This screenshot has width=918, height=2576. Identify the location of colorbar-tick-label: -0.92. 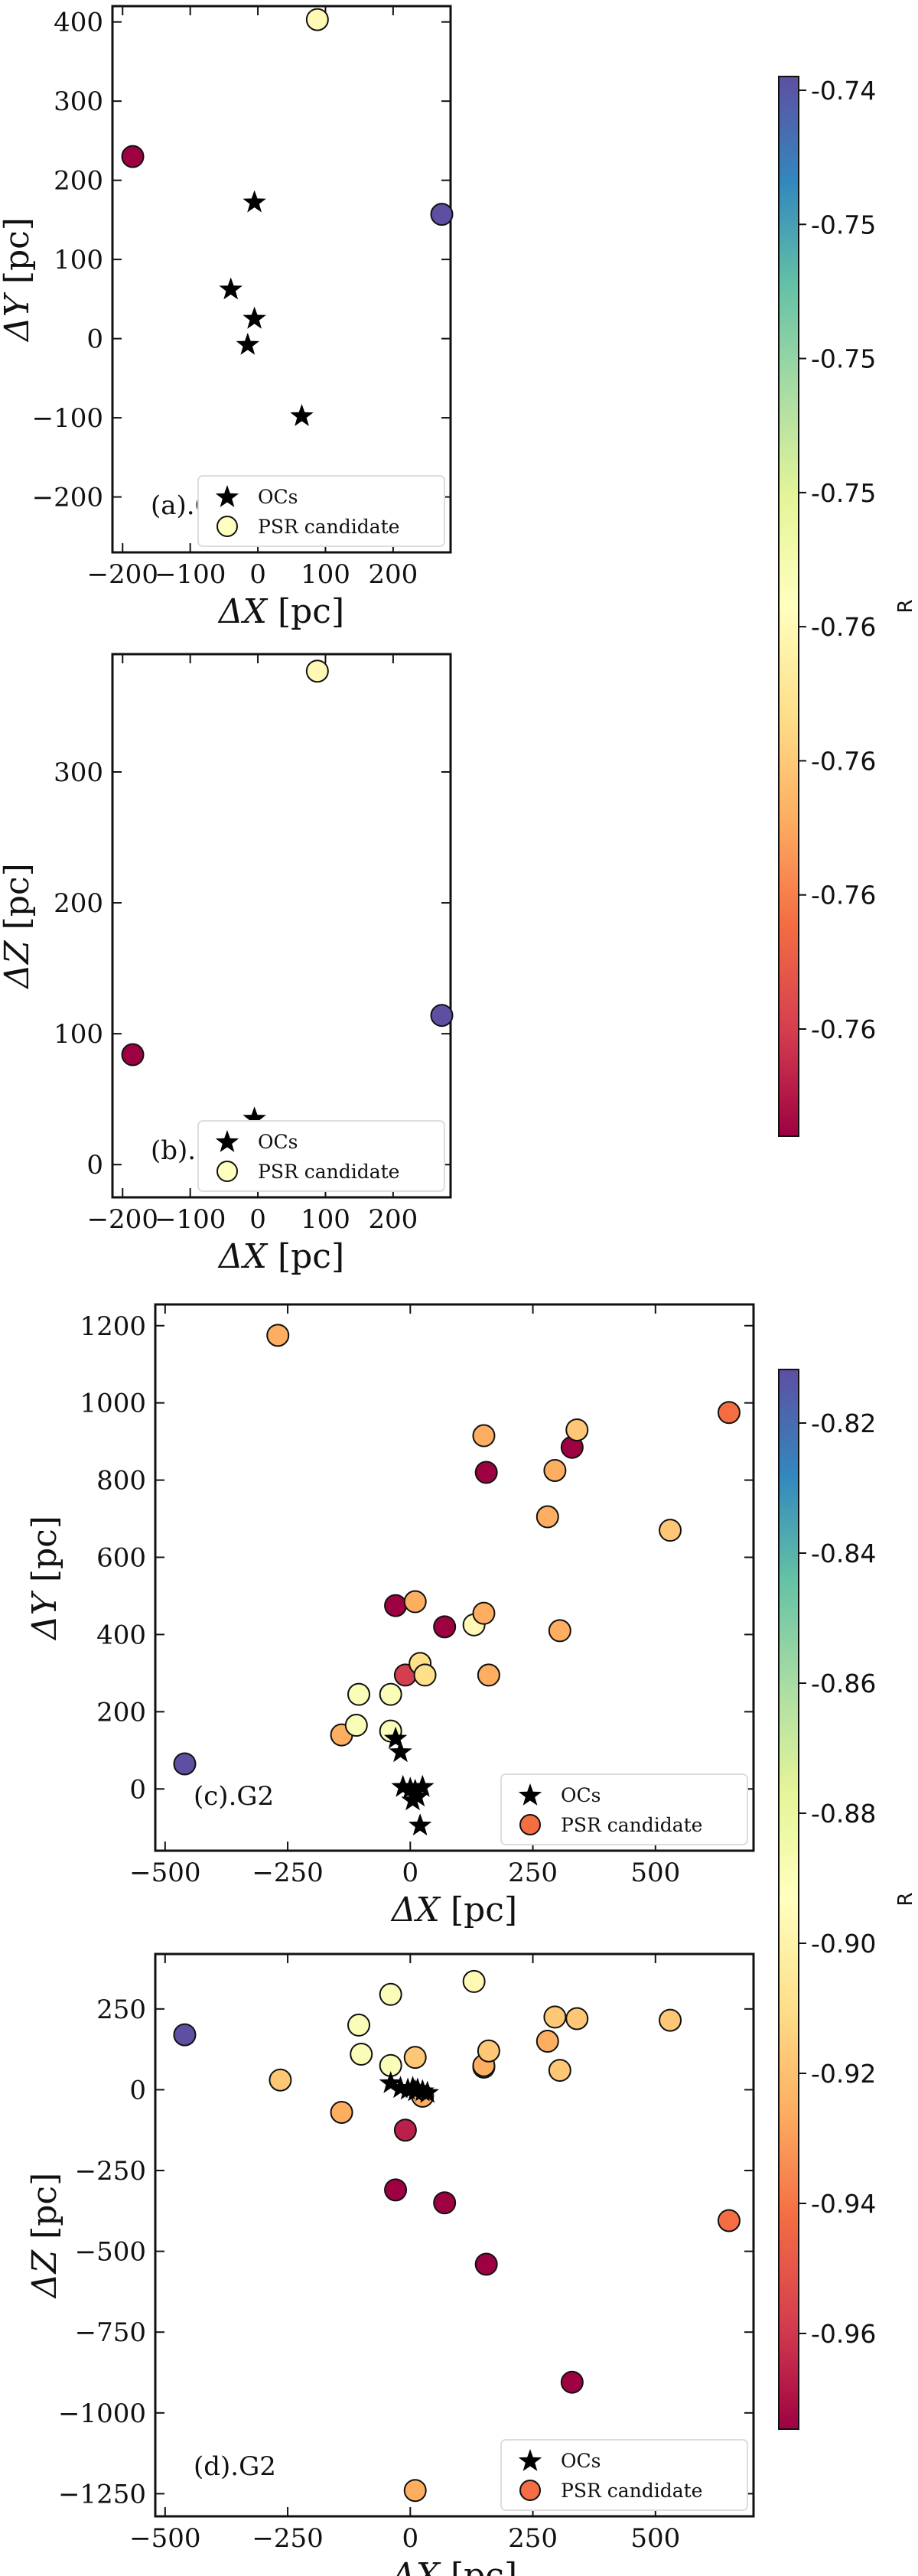
(843, 2074).